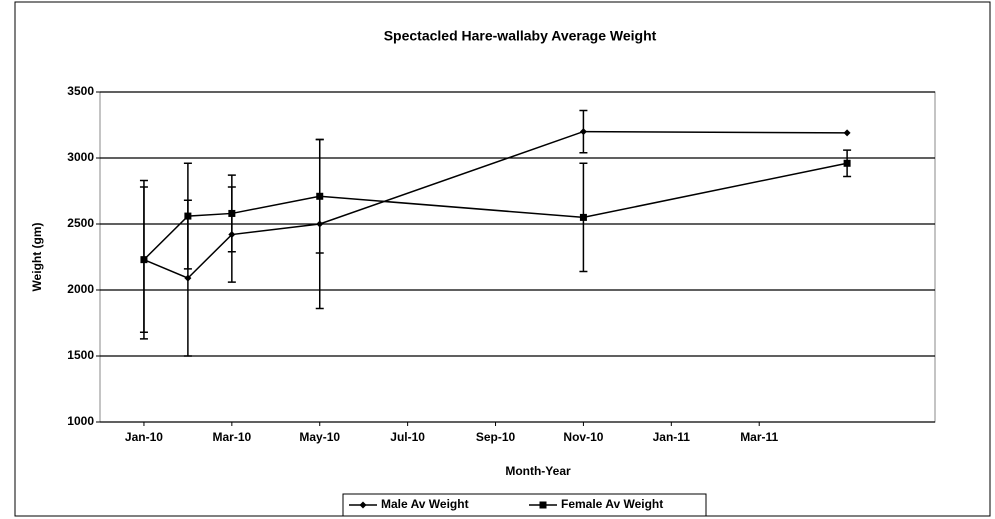  Describe the element at coordinates (612, 504) in the screenshot. I see `legend-label: Female Av Weight` at that location.